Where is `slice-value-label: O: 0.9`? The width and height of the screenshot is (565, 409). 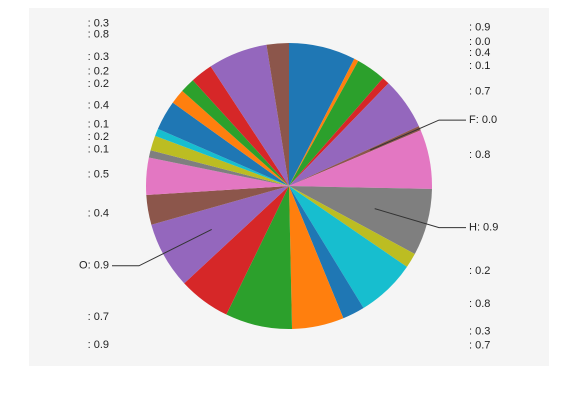 slice-value-label: O: 0.9 is located at coordinates (94, 266).